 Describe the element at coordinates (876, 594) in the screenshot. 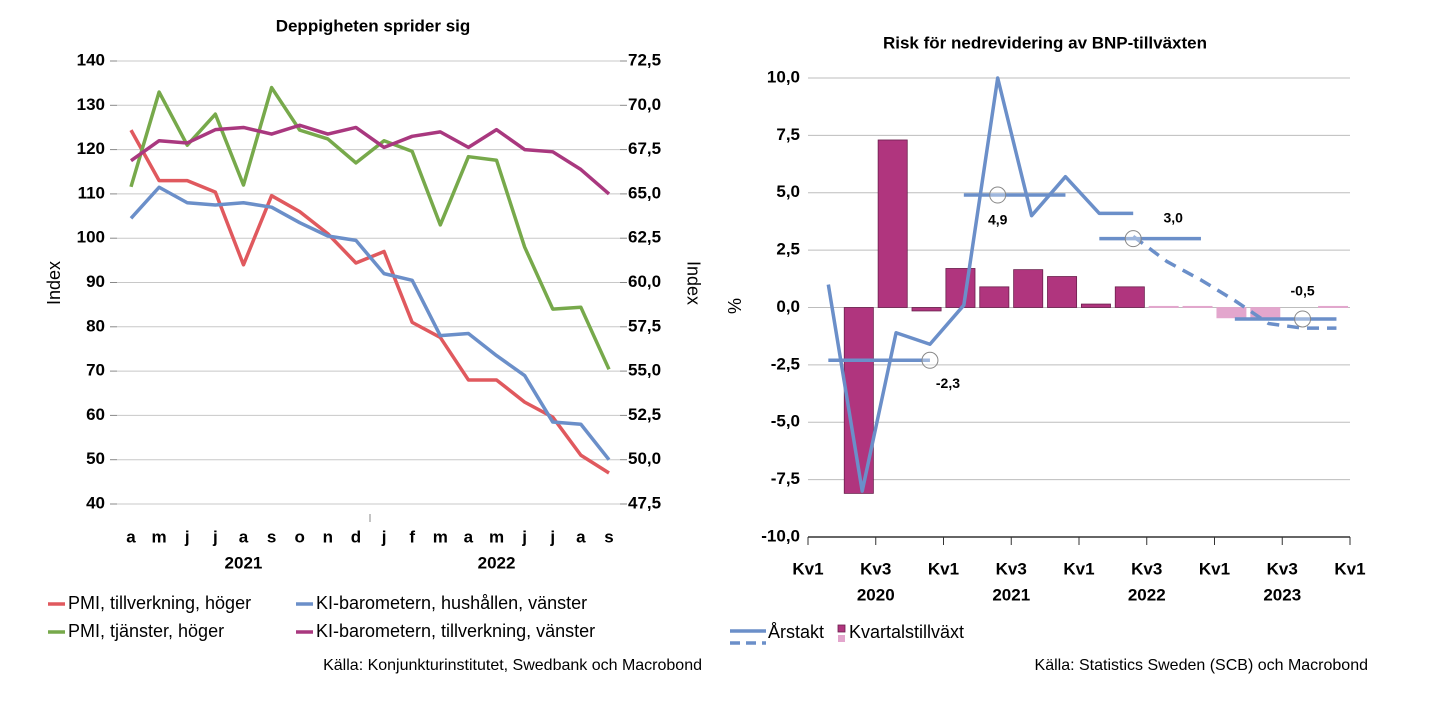

I see `x-group-label: 2020` at that location.